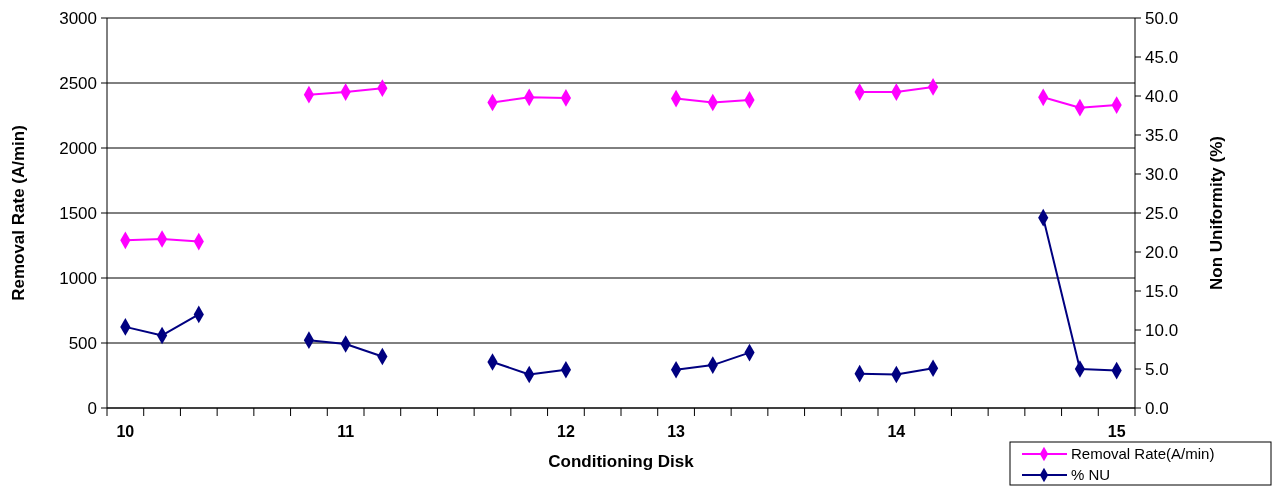 Image resolution: width=1272 pixels, height=486 pixels. Describe the element at coordinates (18, 213) in the screenshot. I see `y-axis-title: Removal Rate (A/min)` at that location.